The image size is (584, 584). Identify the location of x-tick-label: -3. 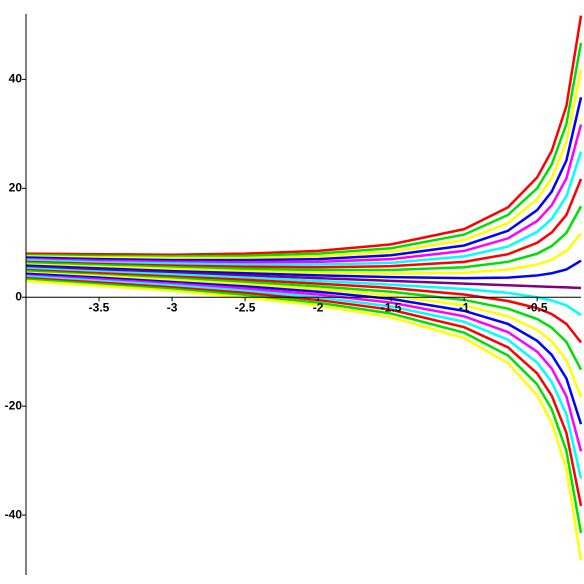
(172, 307).